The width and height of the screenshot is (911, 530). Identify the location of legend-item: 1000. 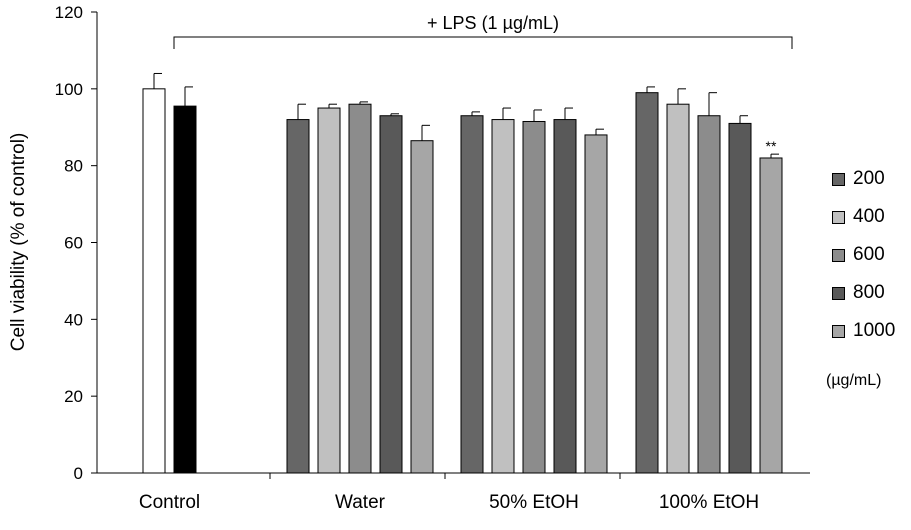
(871, 331).